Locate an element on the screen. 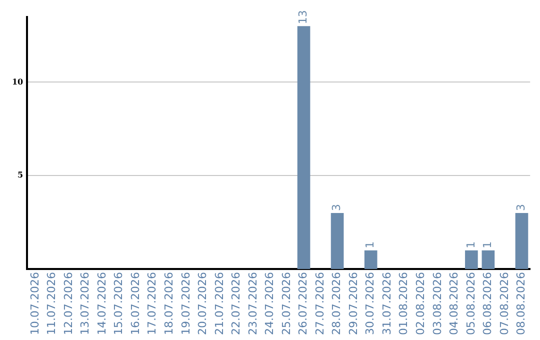 This screenshot has width=540, height=340. x-tick-label: 05.08.2026 is located at coordinates (471, 304).